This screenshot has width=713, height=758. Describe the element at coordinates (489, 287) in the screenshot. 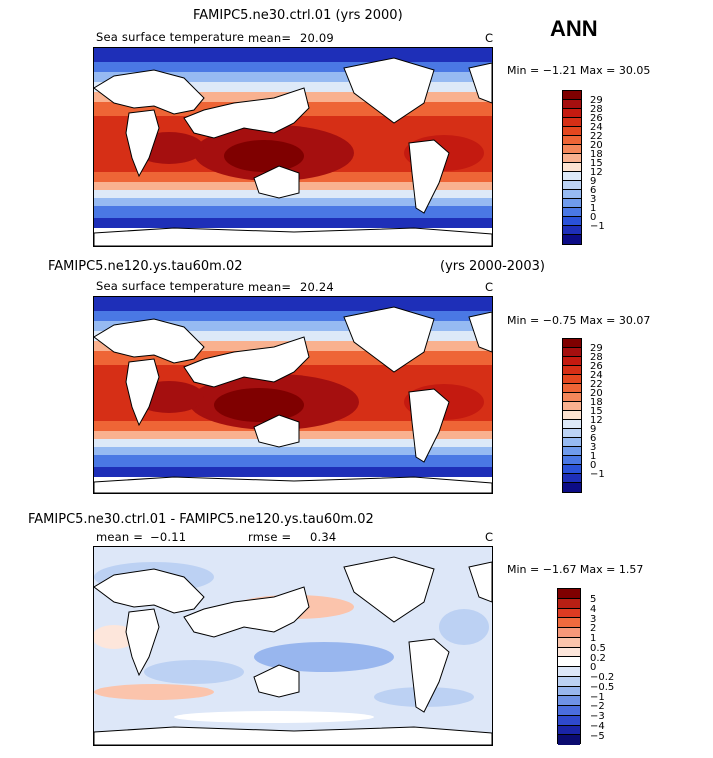

I see `panel2-units: C` at that location.